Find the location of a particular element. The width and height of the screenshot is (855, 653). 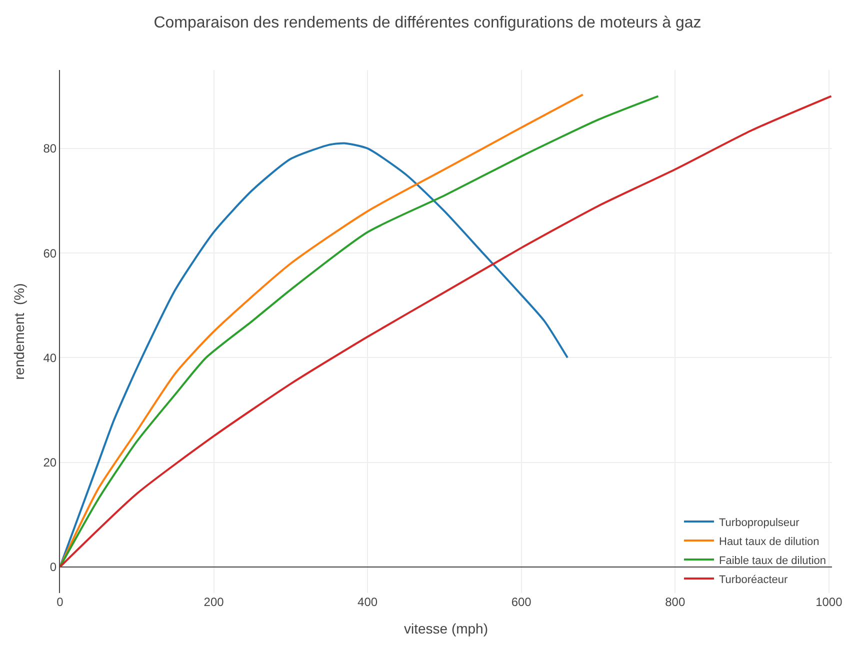

legend-label: Turboréacteur is located at coordinates (753, 580).